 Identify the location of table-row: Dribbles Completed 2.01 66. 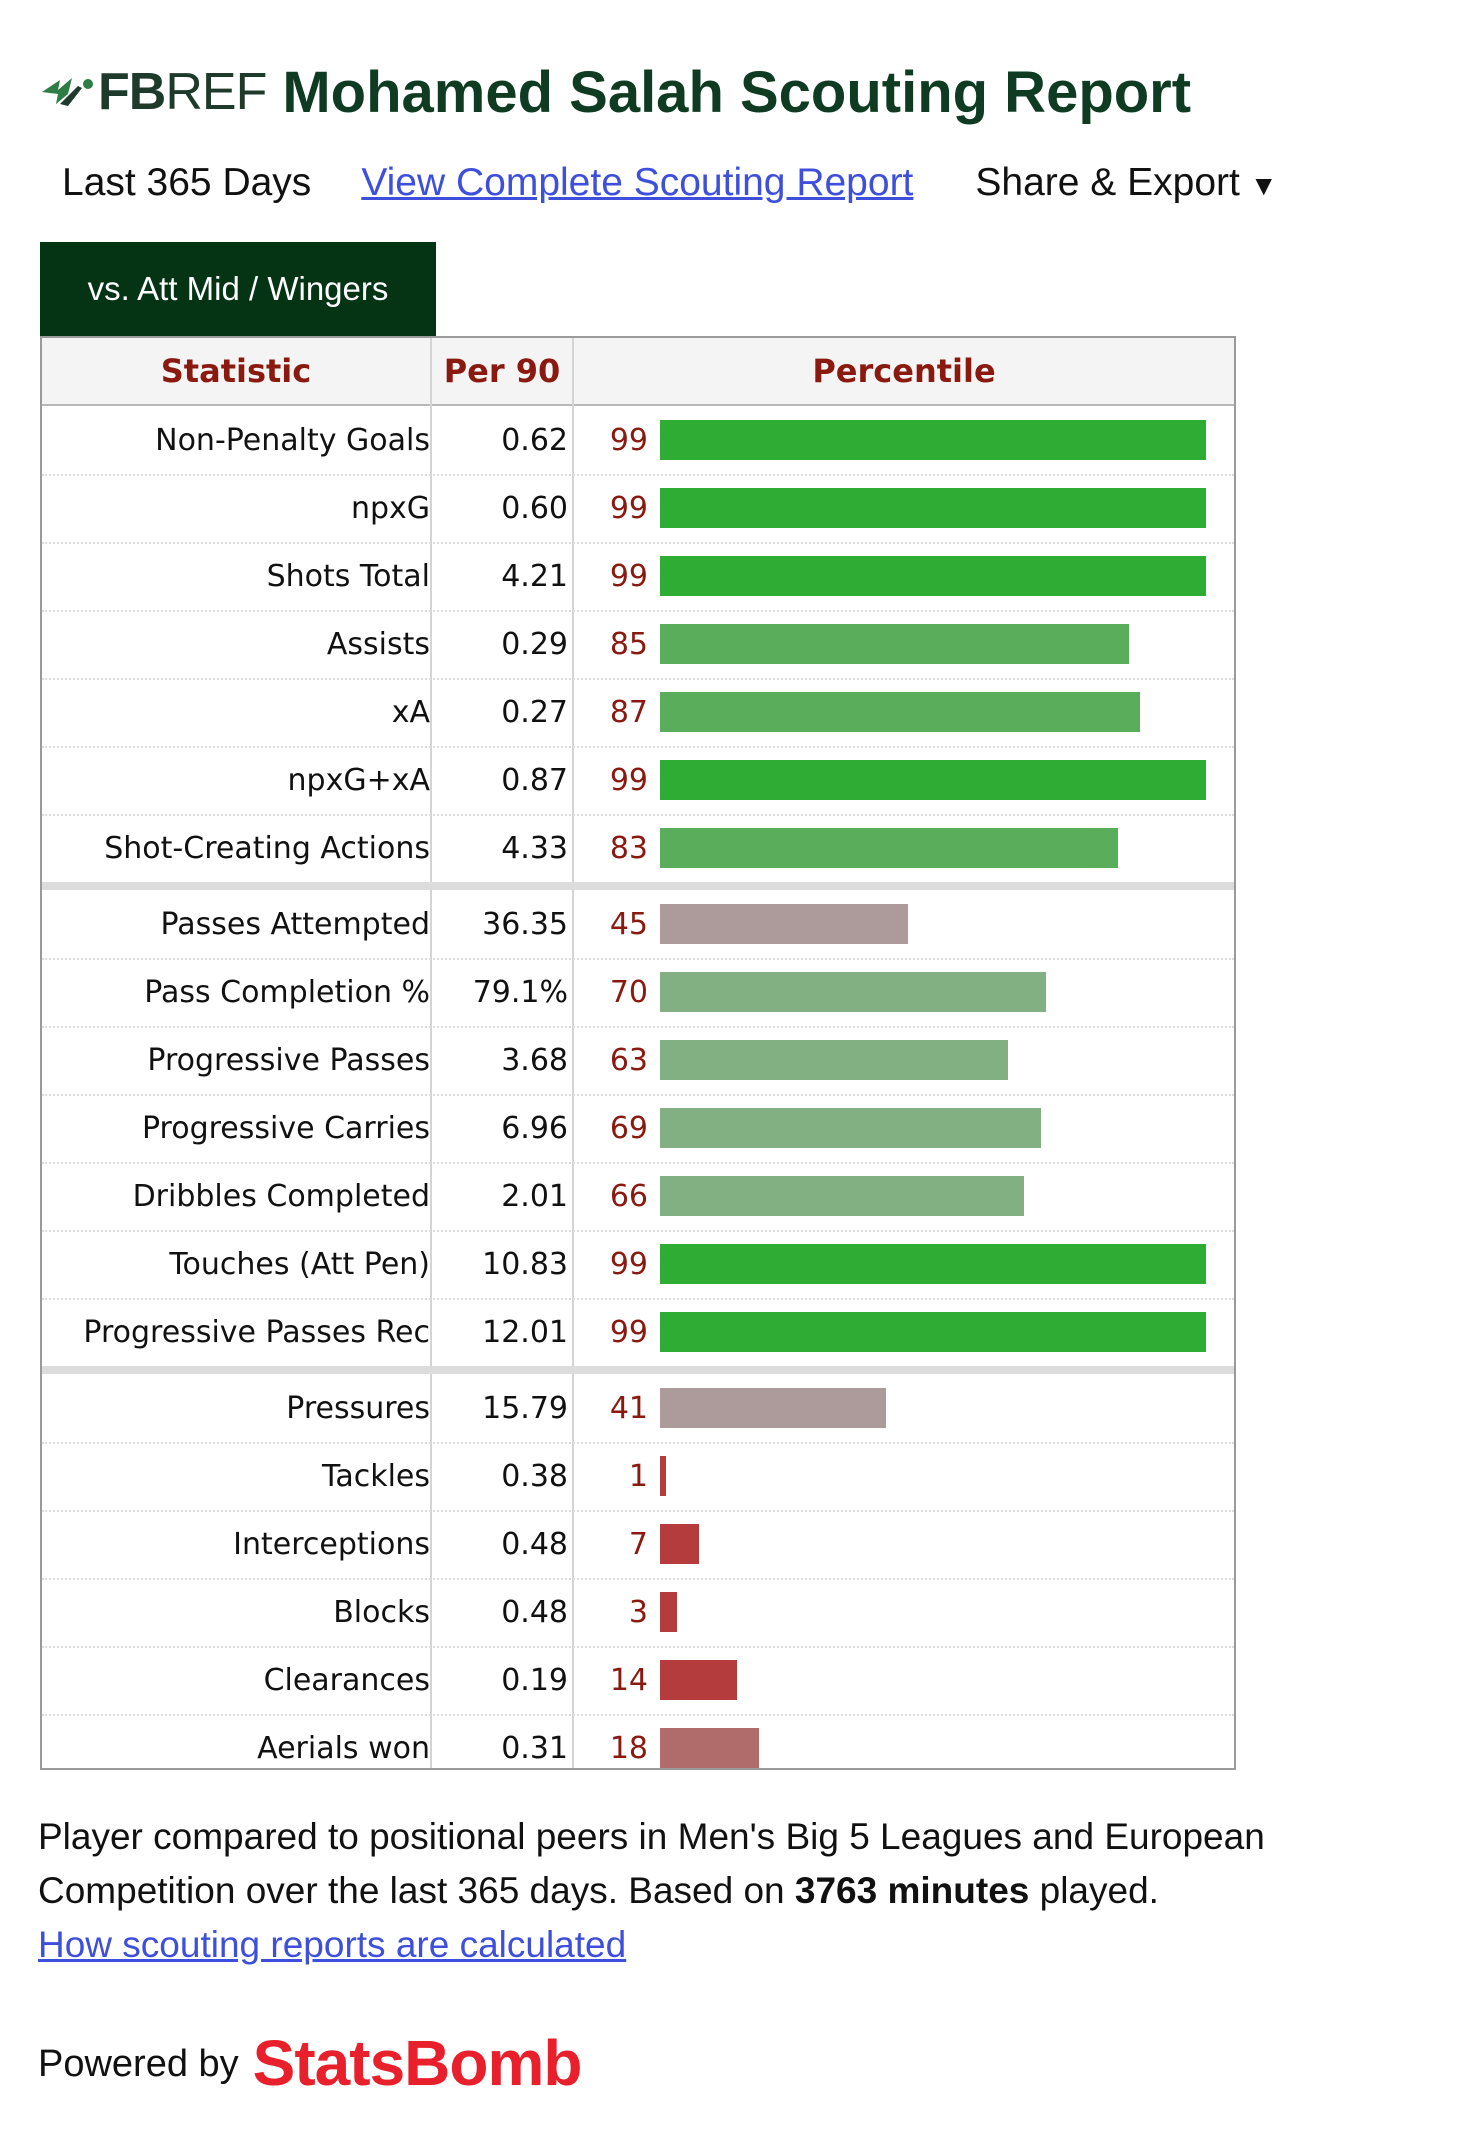
(638, 1197).